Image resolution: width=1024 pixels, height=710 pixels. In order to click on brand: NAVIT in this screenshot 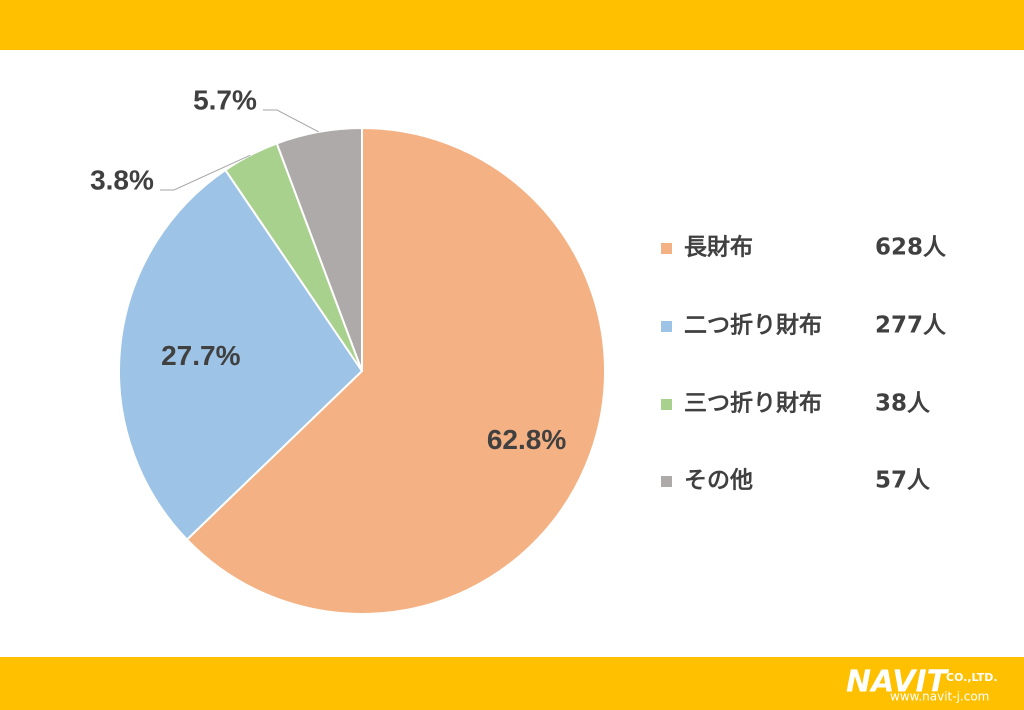, I will do `click(898, 682)`.